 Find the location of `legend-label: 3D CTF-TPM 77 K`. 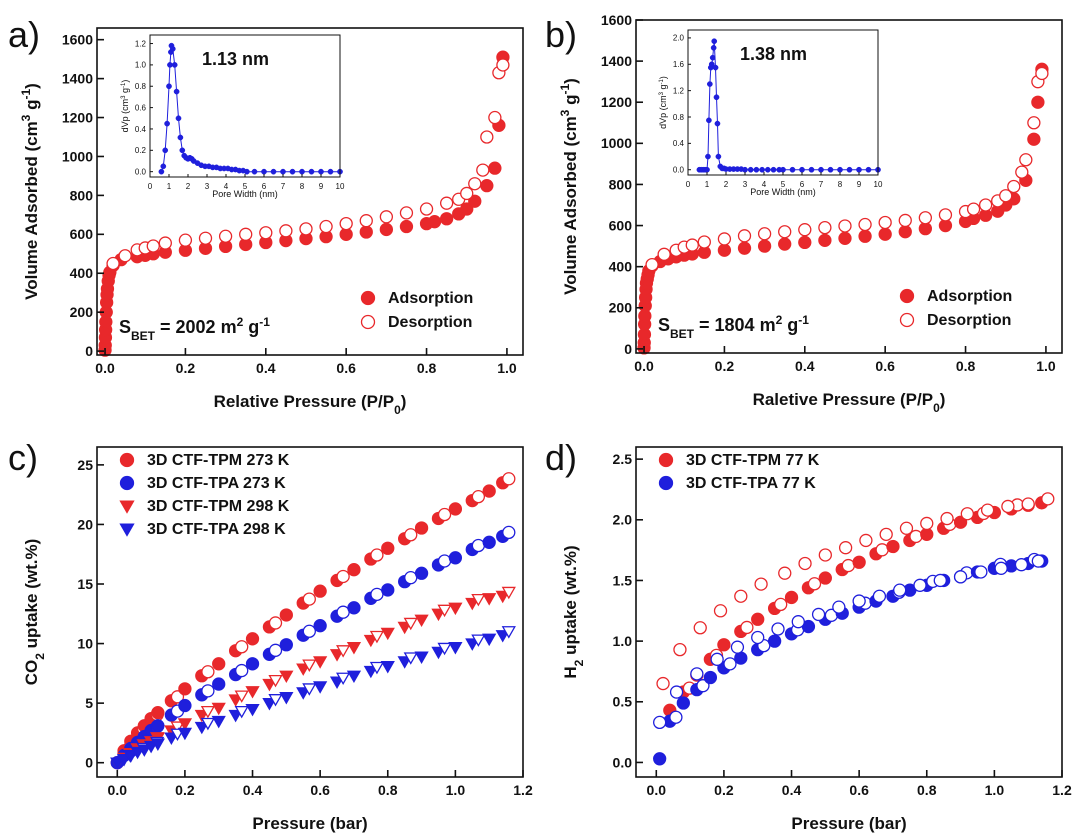

legend-label: 3D CTF-TPM 77 K is located at coordinates (753, 460).